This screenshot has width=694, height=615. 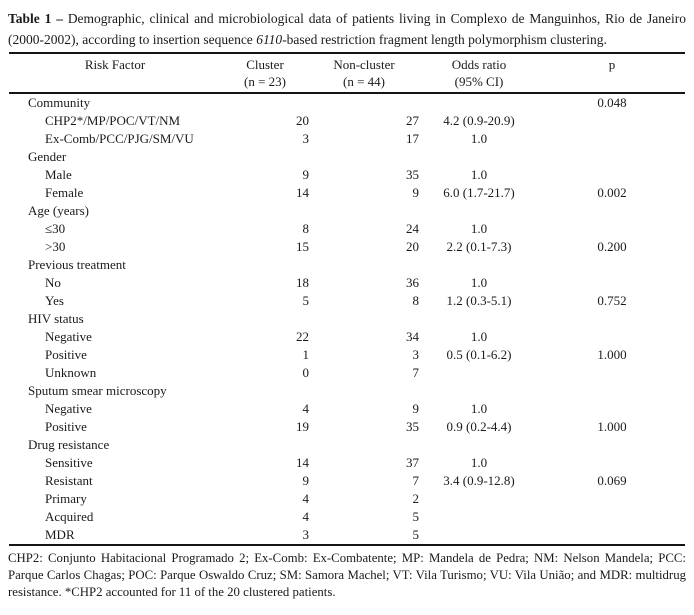 What do you see at coordinates (347, 463) in the screenshot?
I see `table-row: Sensitive 14 37 1.0` at bounding box center [347, 463].